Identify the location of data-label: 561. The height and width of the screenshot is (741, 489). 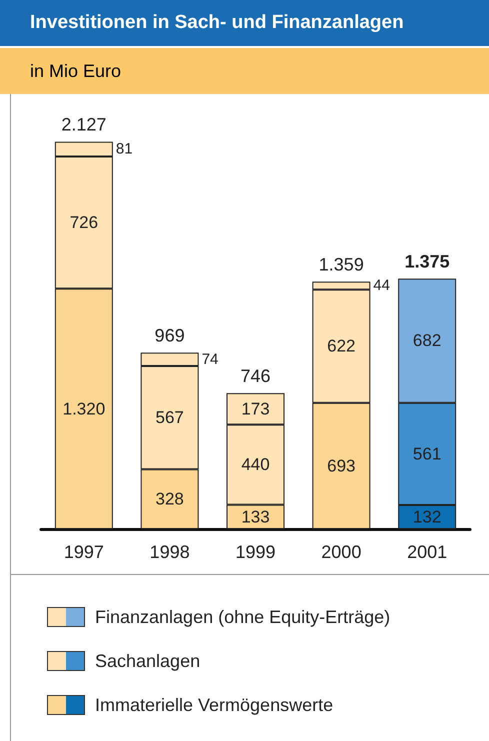
(427, 454).